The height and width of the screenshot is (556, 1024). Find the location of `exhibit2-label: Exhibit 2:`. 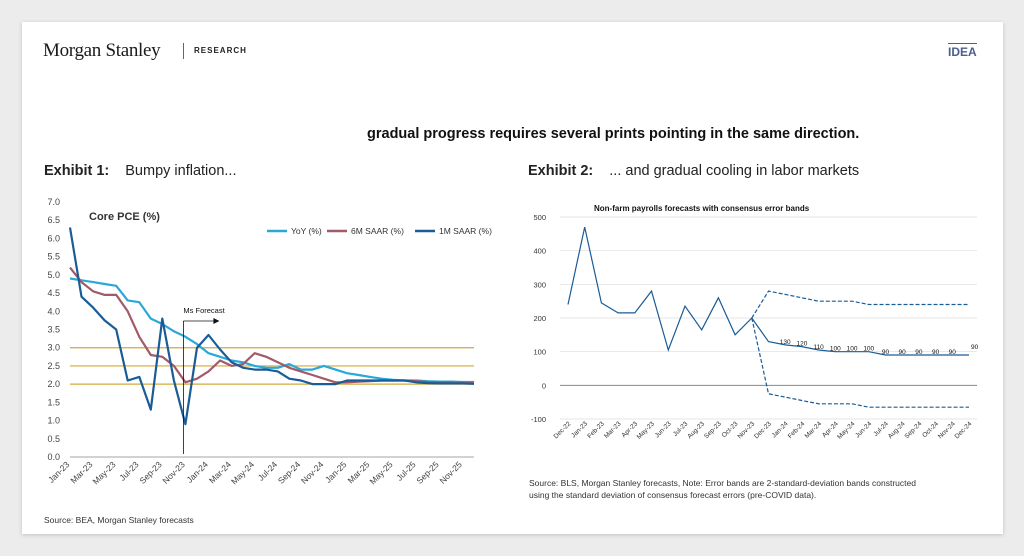

exhibit2-label: Exhibit 2: is located at coordinates (561, 171).